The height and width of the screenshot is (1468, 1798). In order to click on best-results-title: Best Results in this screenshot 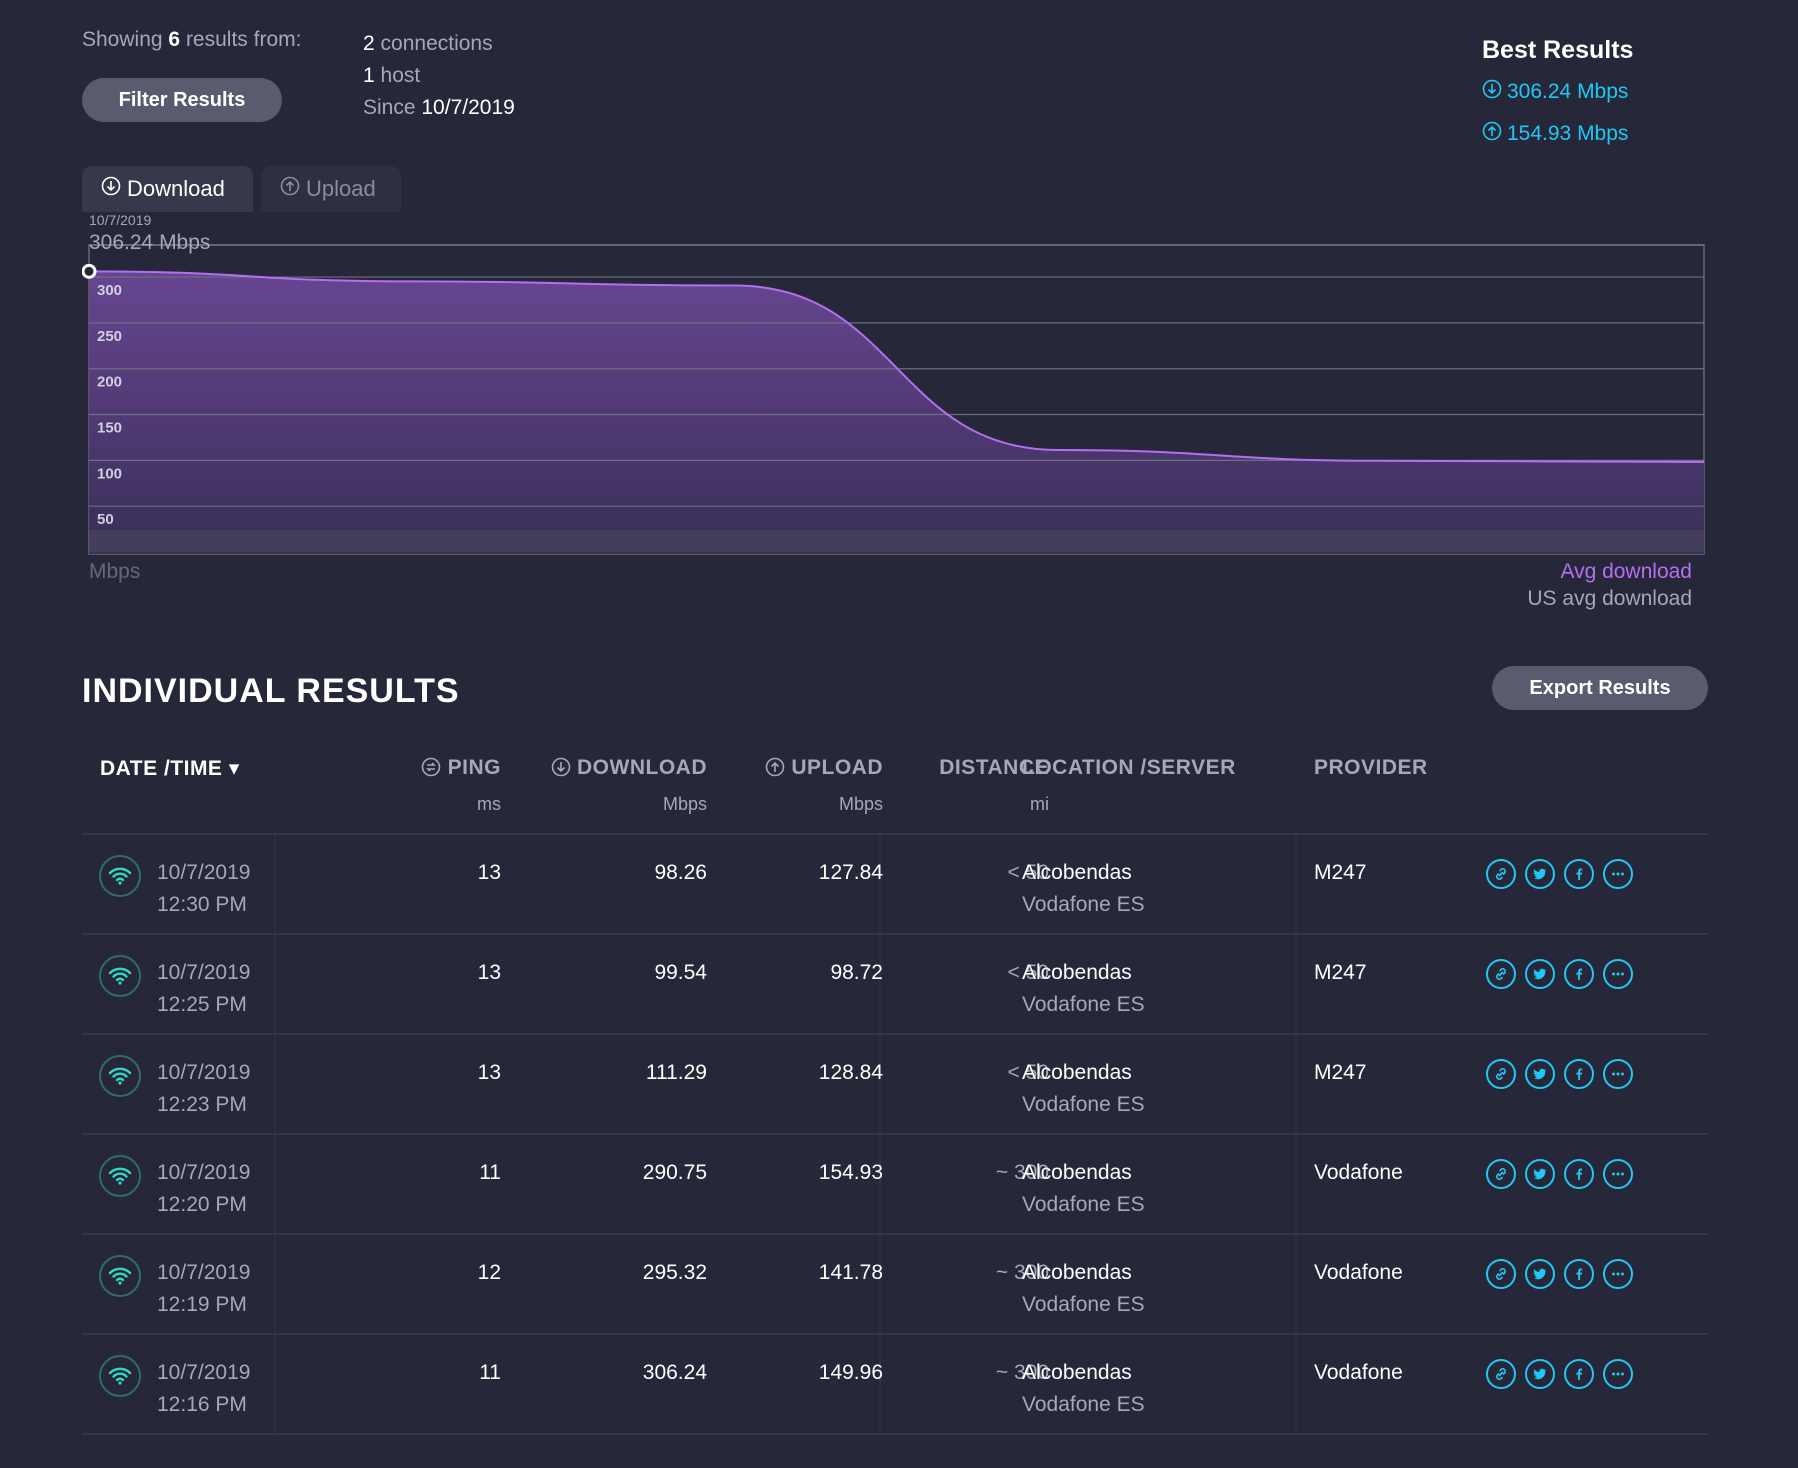, I will do `click(1558, 50)`.